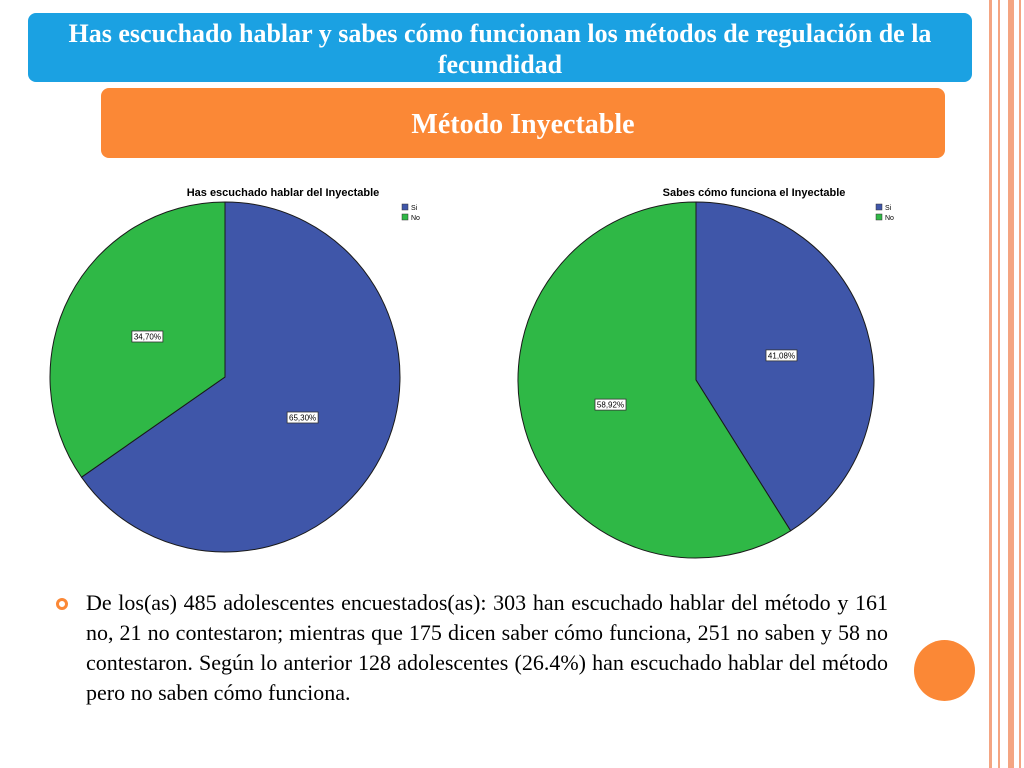  What do you see at coordinates (283, 193) in the screenshot?
I see `chart-title: Has escuchado hablar del Inyectable` at bounding box center [283, 193].